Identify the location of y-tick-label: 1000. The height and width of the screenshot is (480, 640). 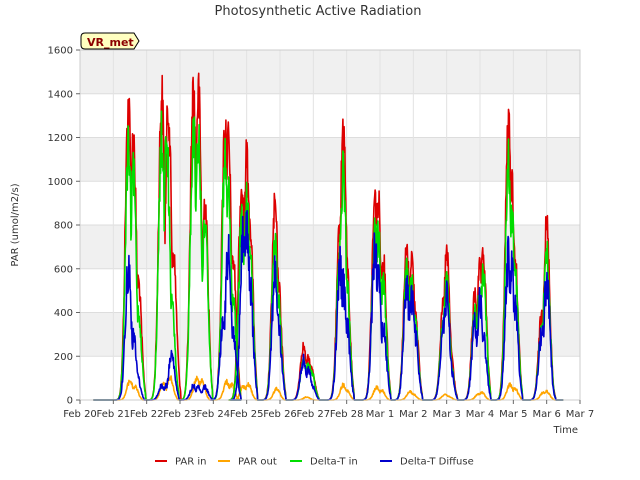
(60, 182).